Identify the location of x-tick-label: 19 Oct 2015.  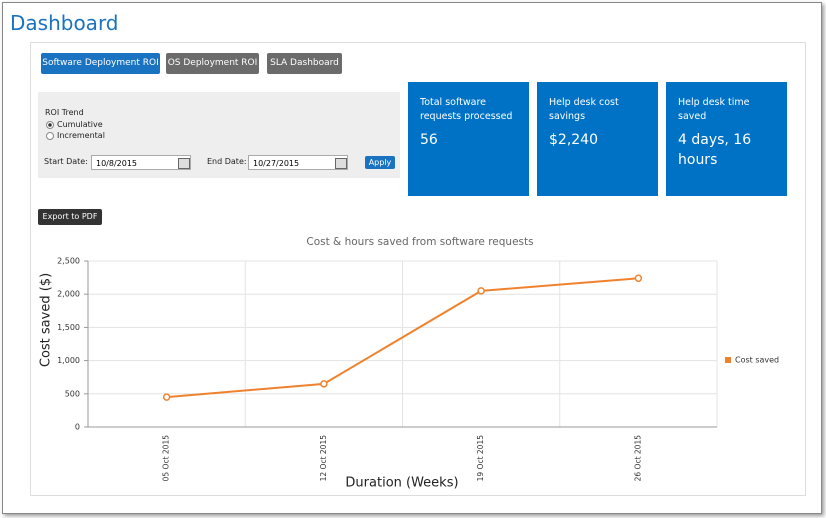
(480, 458).